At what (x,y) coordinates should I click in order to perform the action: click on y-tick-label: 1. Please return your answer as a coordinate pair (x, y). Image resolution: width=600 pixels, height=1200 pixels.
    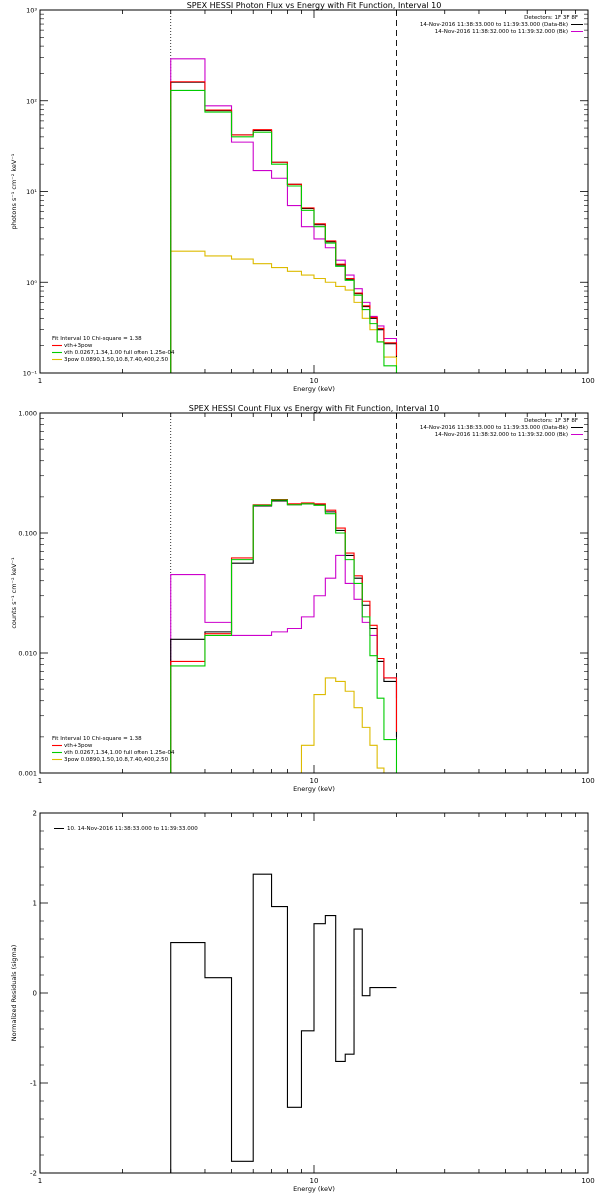
    Looking at the image, I should click on (35, 904).